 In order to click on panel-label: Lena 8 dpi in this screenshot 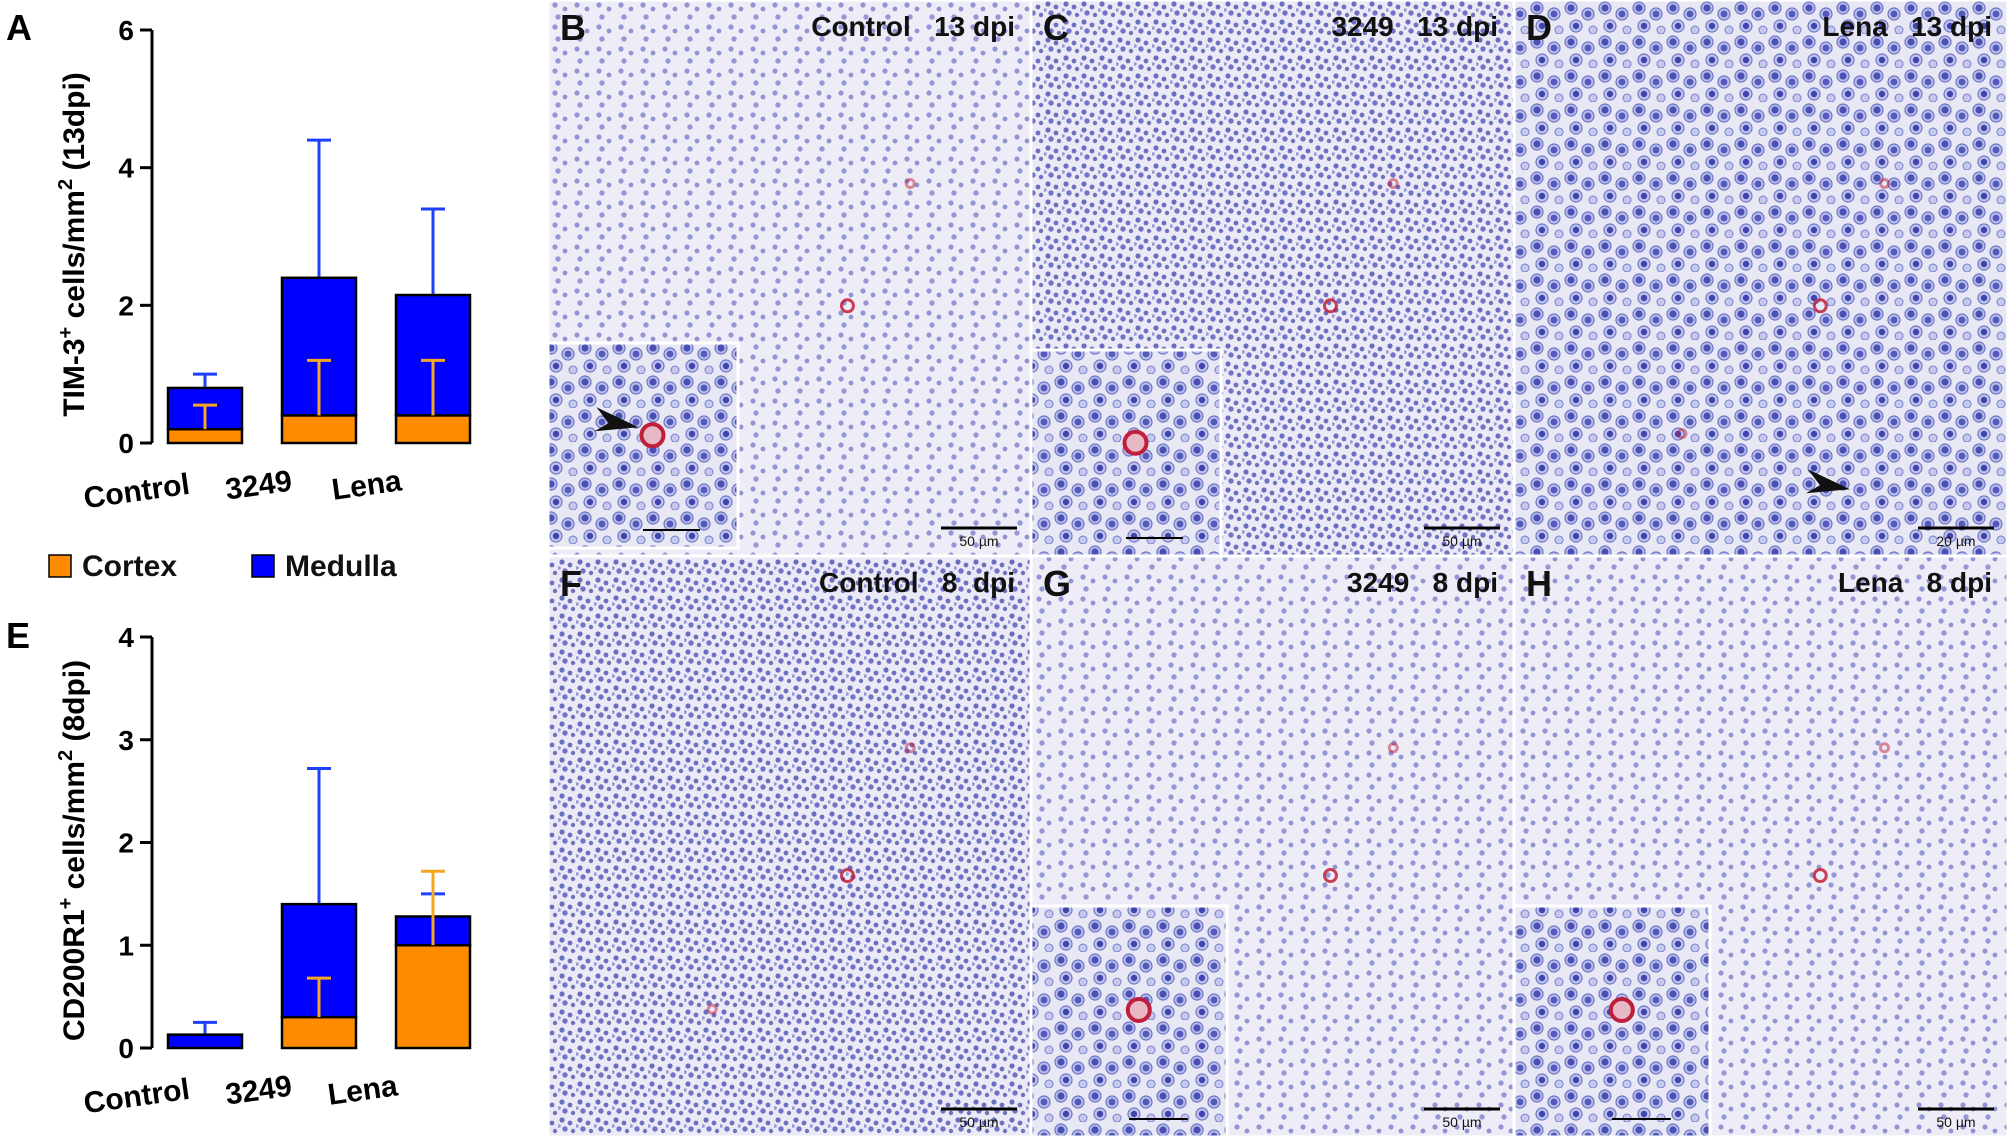, I will do `click(1915, 582)`.